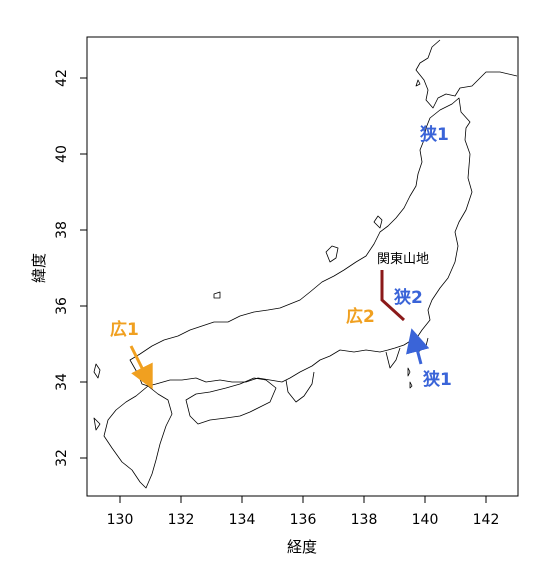  What do you see at coordinates (242, 520) in the screenshot?
I see `x-tick-label: 134` at bounding box center [242, 520].